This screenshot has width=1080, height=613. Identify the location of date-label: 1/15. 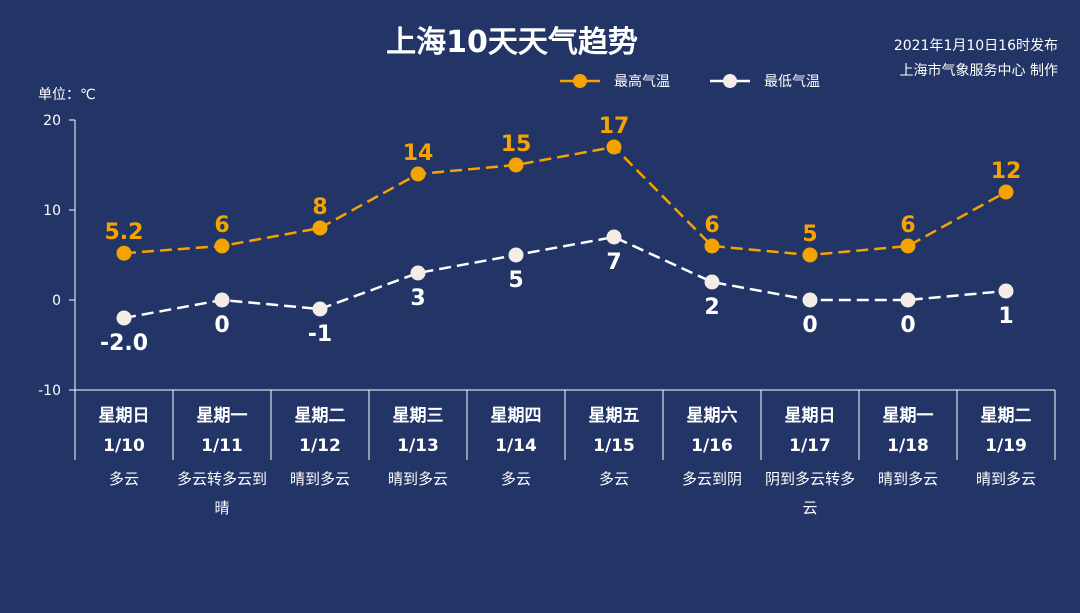
(614, 446).